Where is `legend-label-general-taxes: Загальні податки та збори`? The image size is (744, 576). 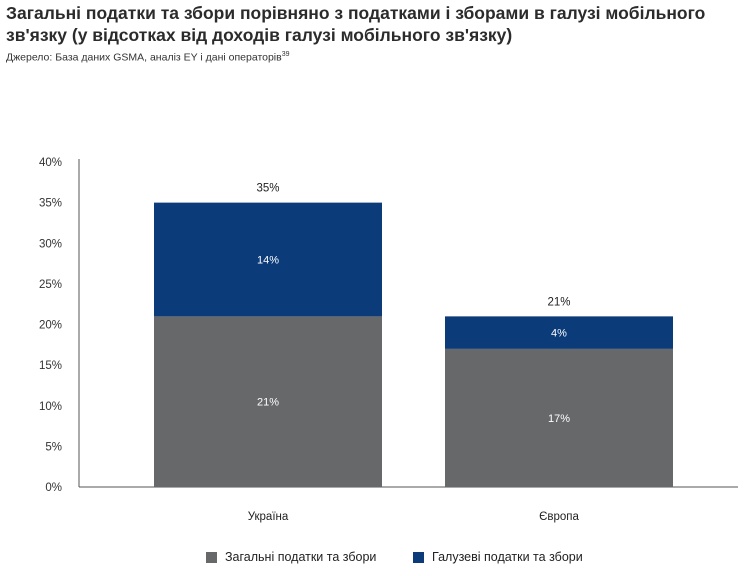
legend-label-general-taxes: Загальні податки та збори is located at coordinates (301, 557).